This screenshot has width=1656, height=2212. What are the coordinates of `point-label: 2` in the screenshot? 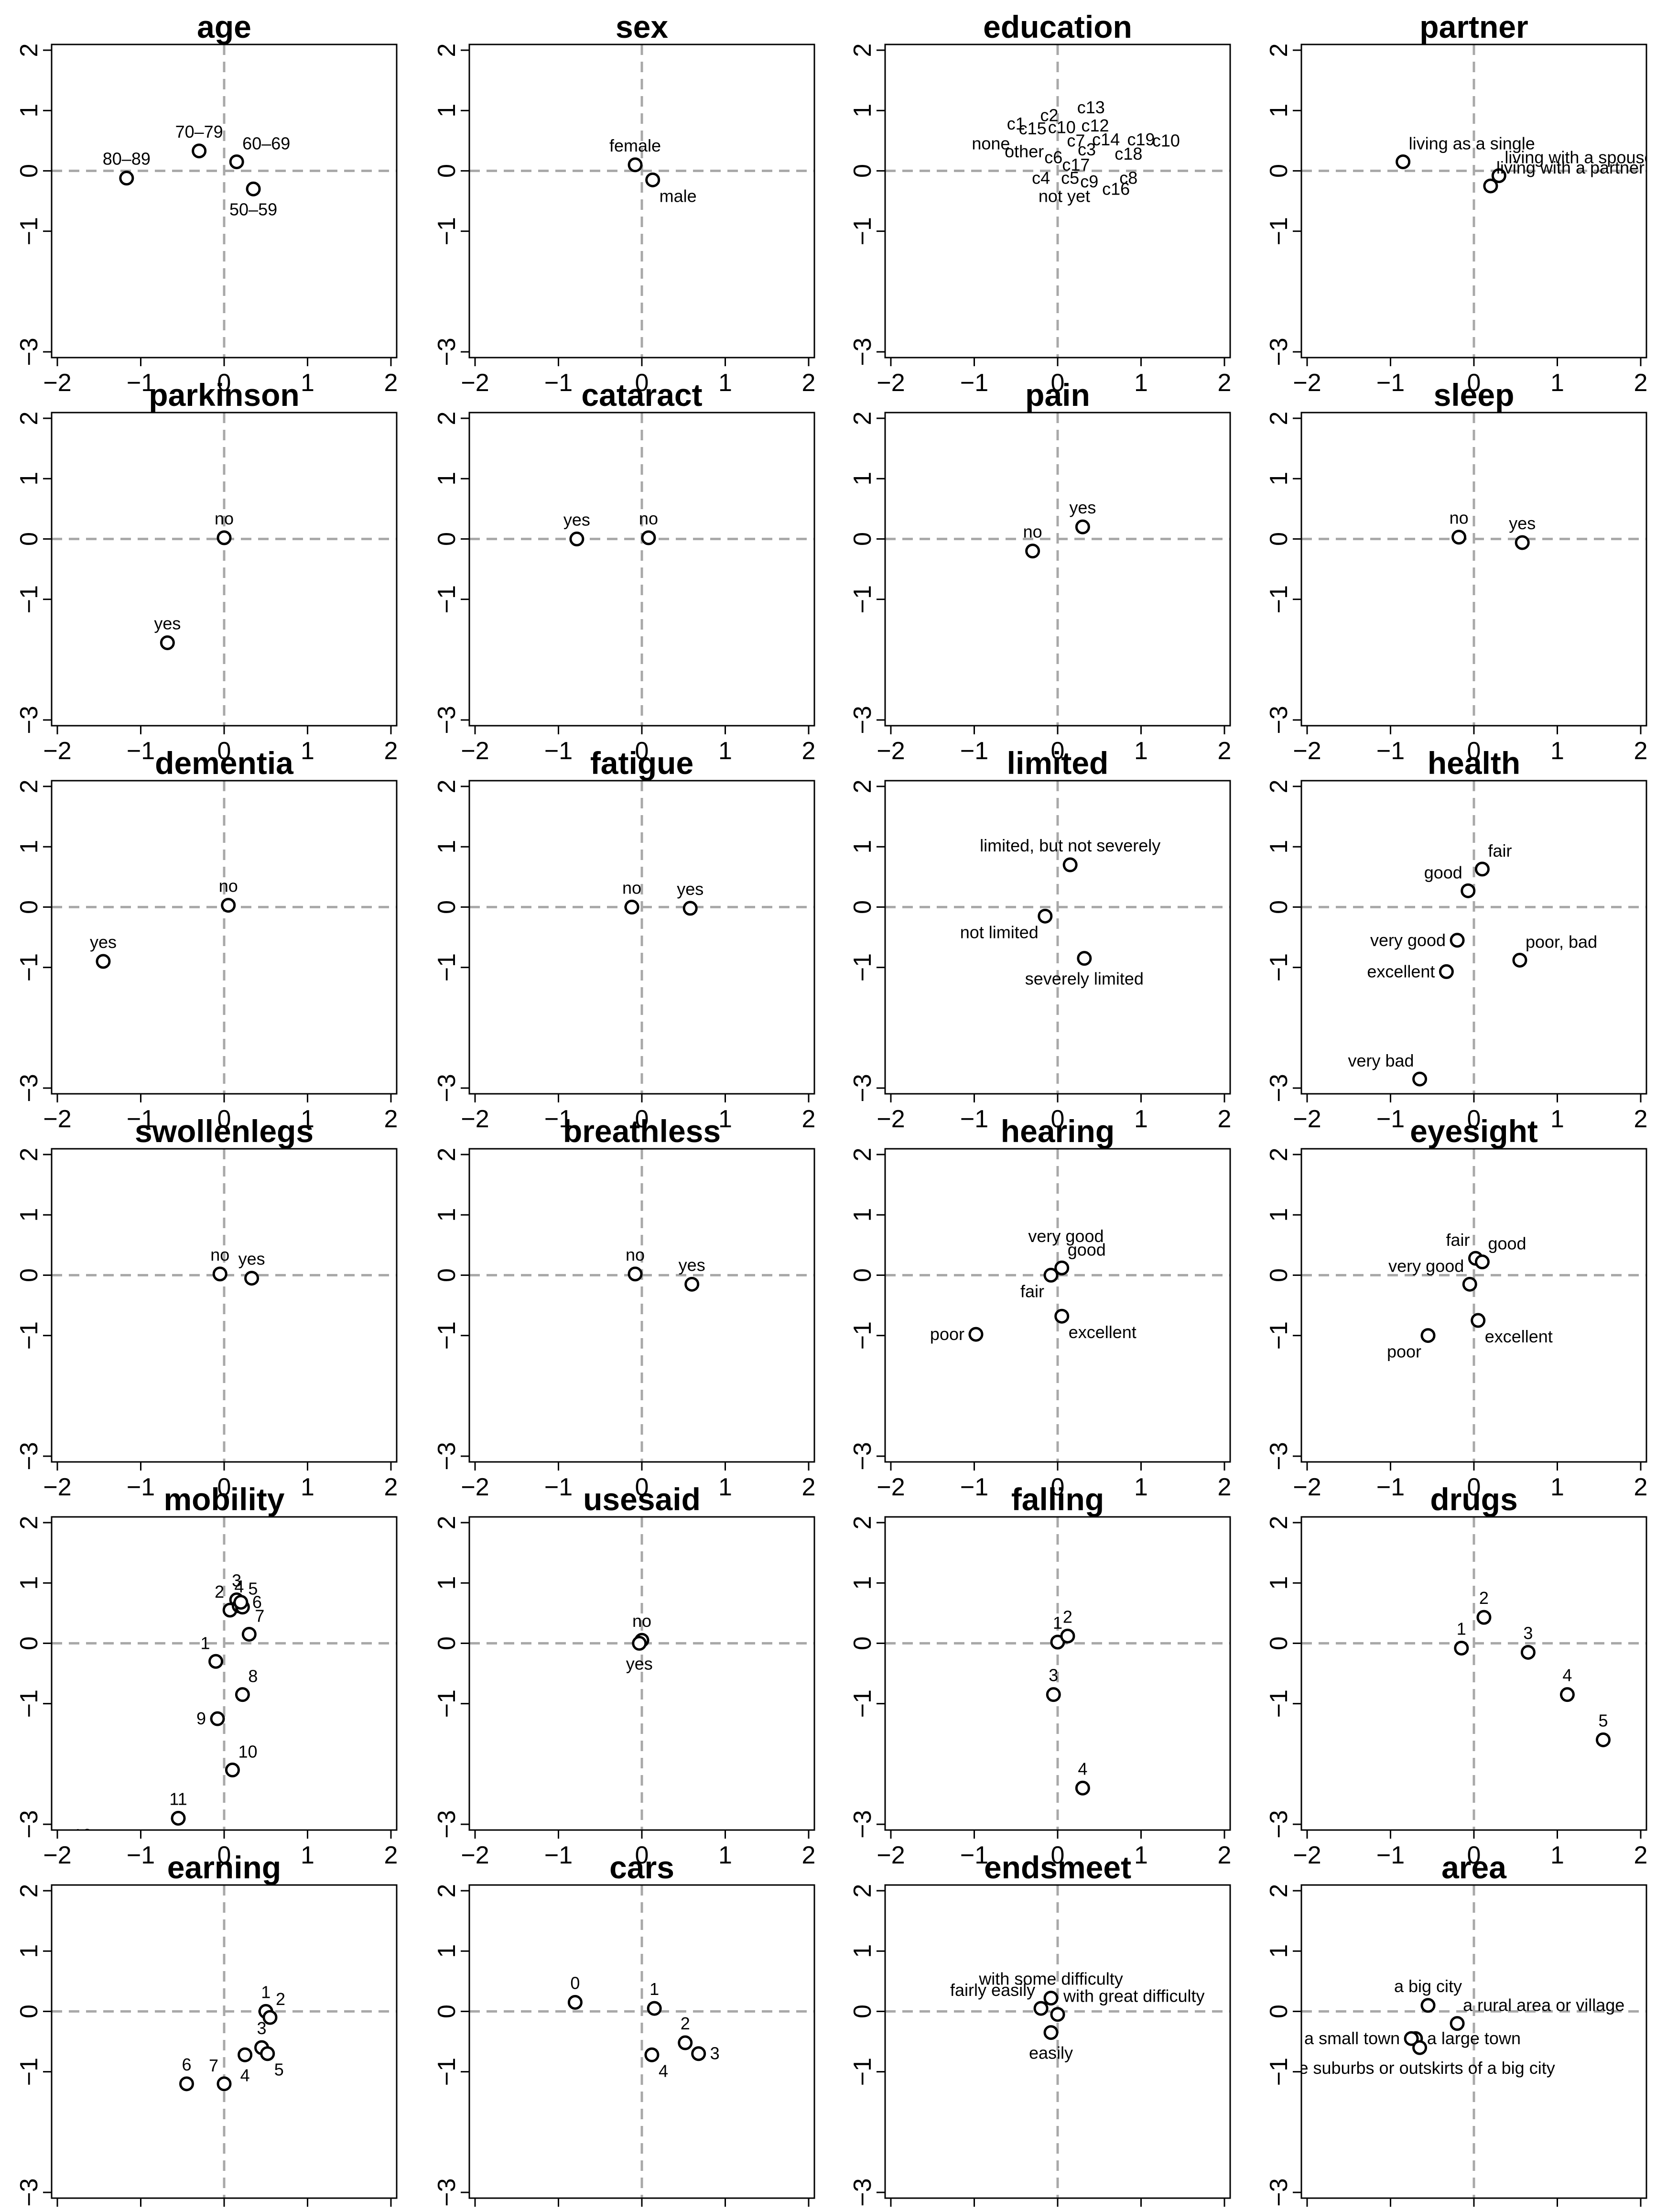 It's located at (685, 2023).